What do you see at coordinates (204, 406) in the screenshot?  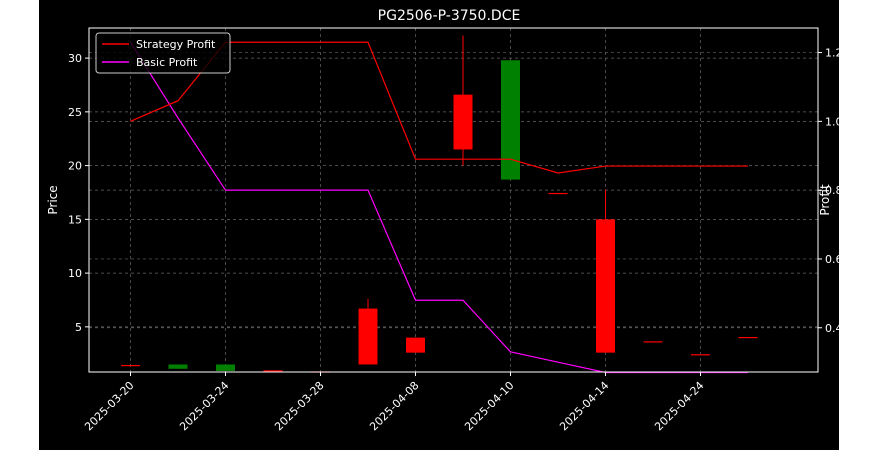 I see `x-tick-label: 2025-03-24` at bounding box center [204, 406].